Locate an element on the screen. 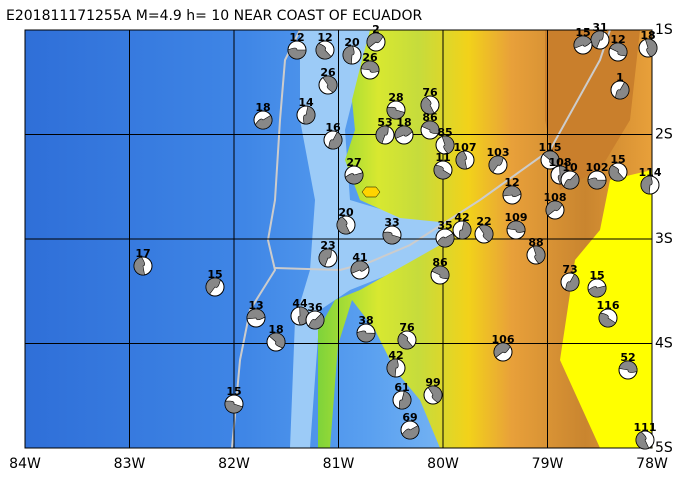  focal-mechanism: 61 is located at coordinates (402, 395).